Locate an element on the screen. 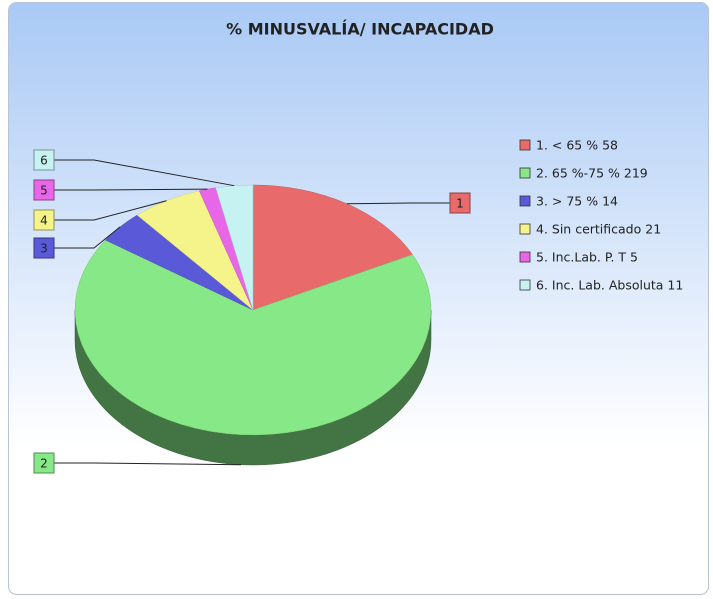 The height and width of the screenshot is (599, 713). callout-label: 1 is located at coordinates (460, 204).